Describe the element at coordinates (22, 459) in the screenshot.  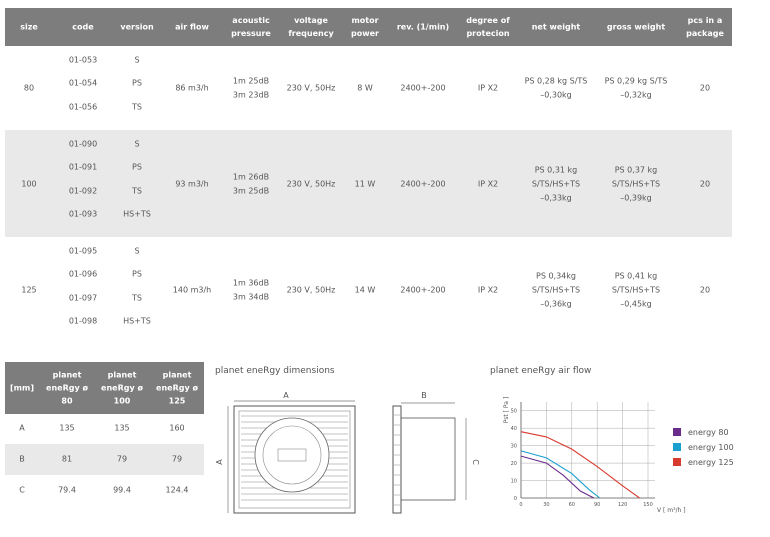
I see `dim-cell: B` at that location.